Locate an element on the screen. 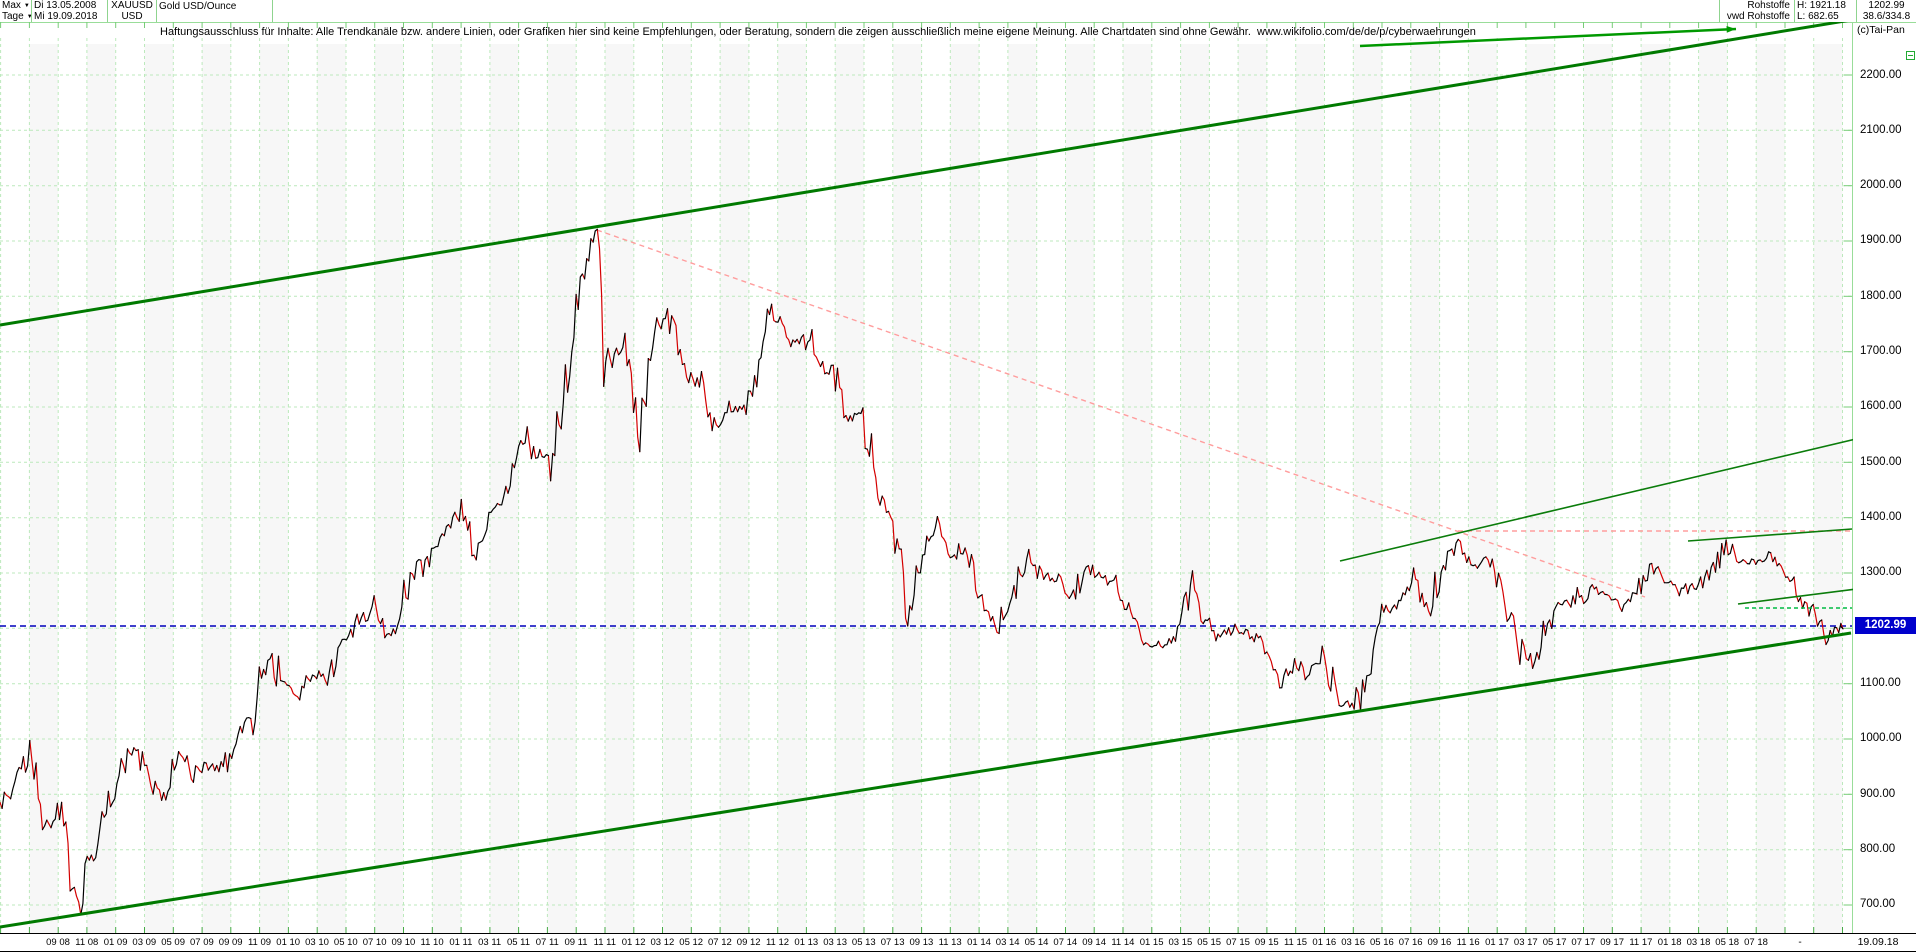  copyright-watermark: (c)Tai-Pan is located at coordinates (1881, 30).